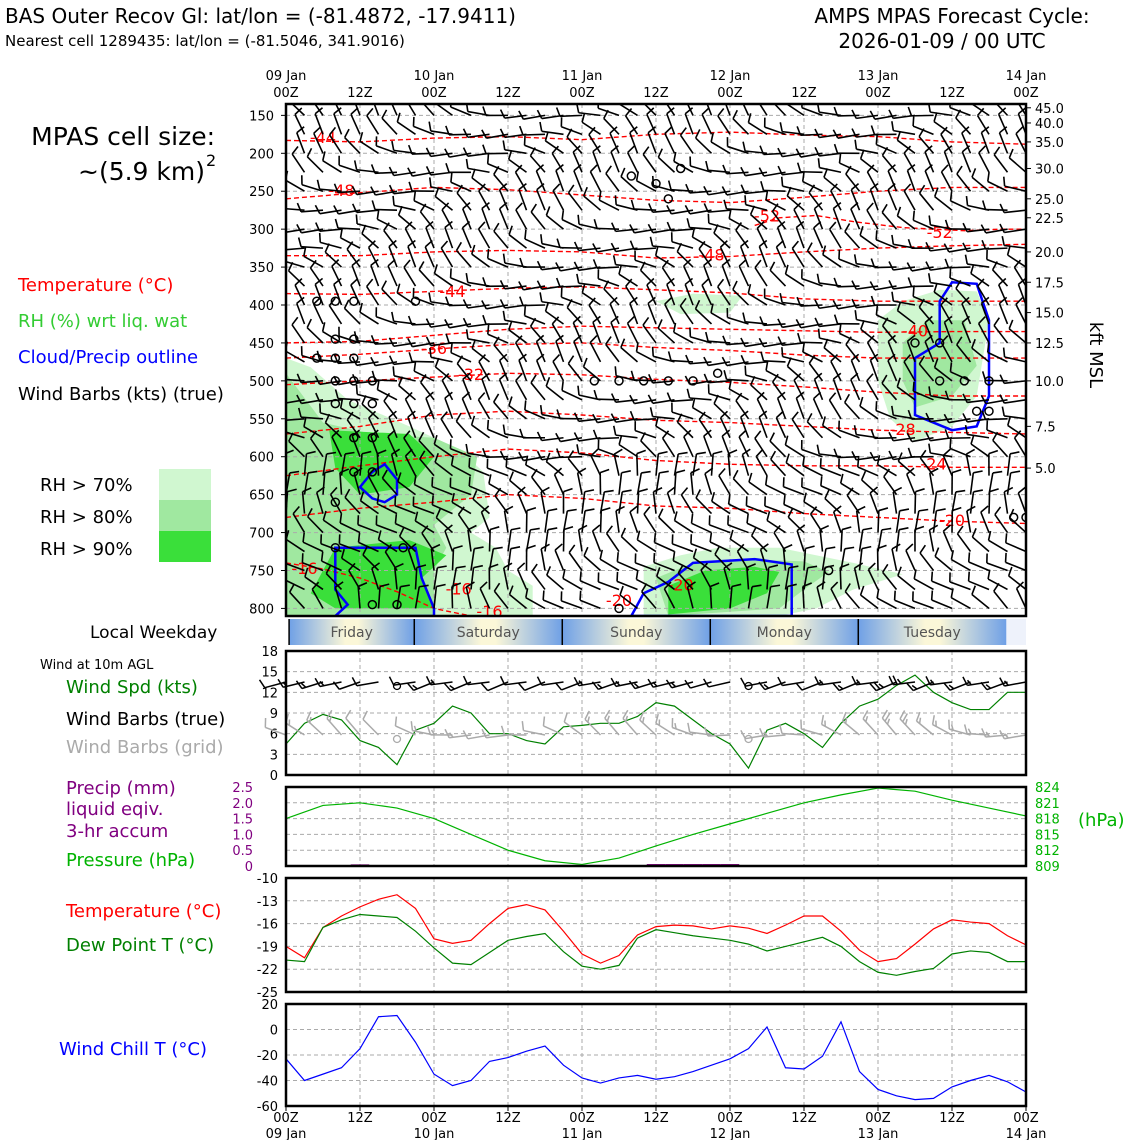 Image resolution: width=1140 pixels, height=1140 pixels. Describe the element at coordinates (185, 484) in the screenshot. I see `legend-rh70-swatch` at that location.